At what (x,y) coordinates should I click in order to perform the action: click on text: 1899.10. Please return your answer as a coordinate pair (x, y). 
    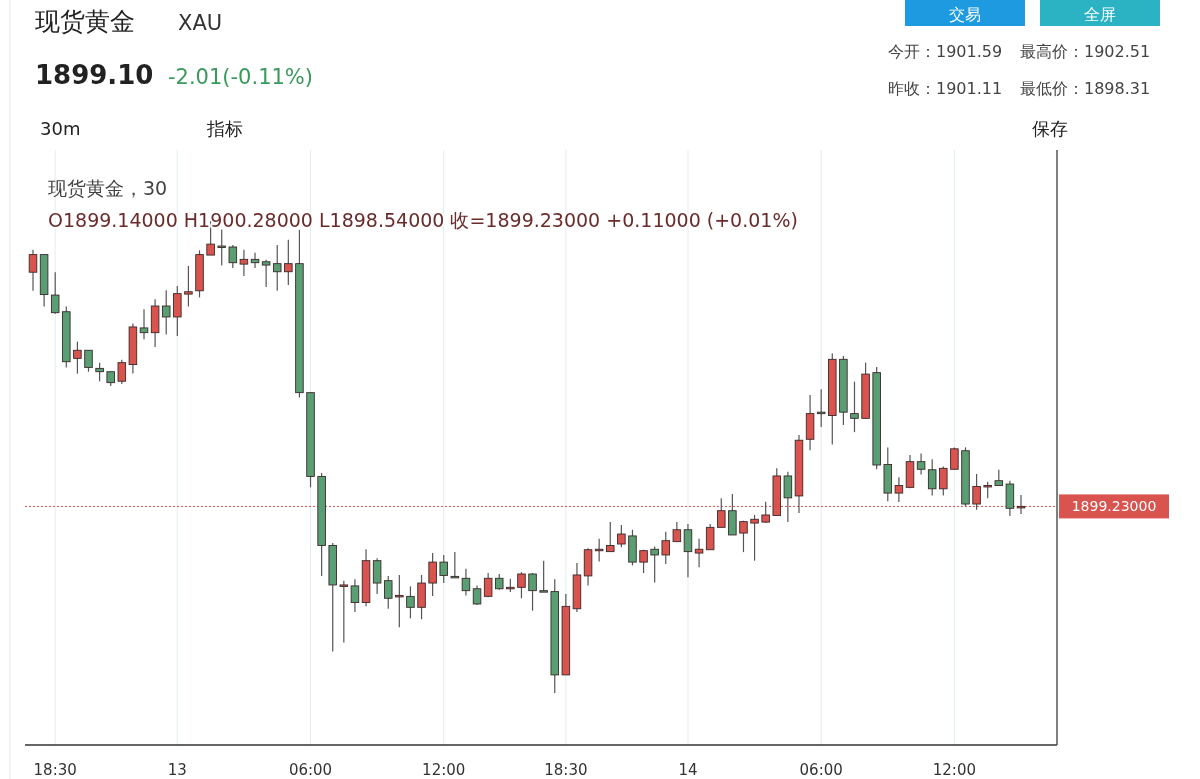
    Looking at the image, I should click on (94, 75).